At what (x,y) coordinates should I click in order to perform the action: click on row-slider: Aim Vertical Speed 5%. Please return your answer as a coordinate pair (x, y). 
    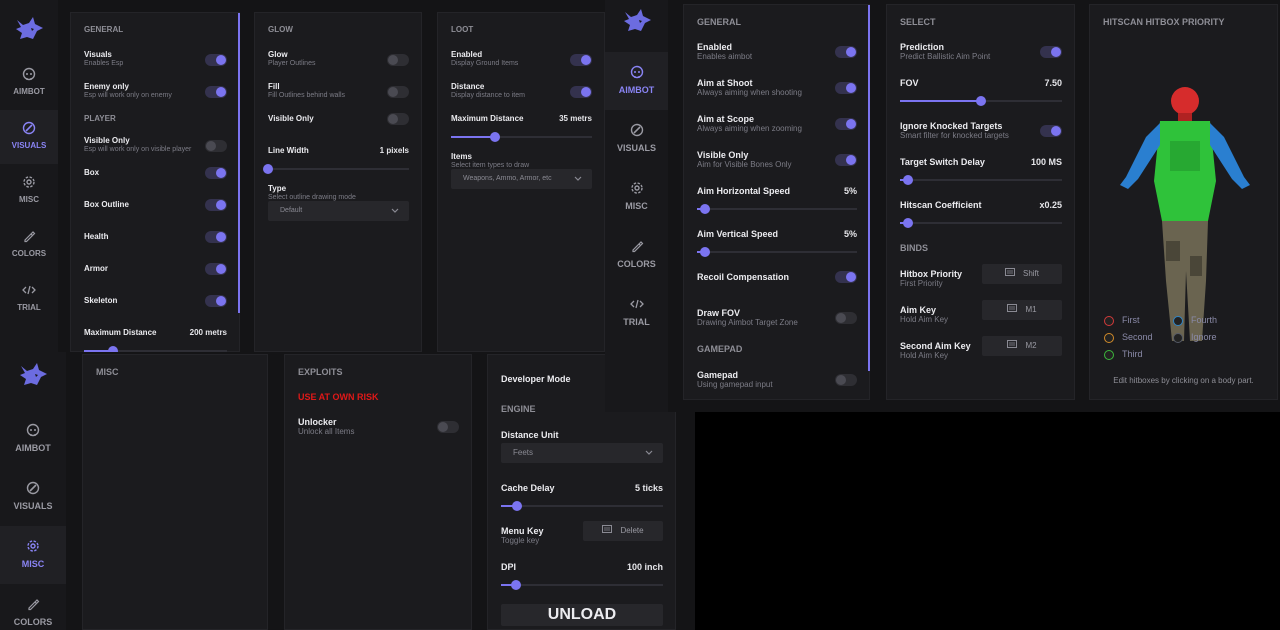
    Looking at the image, I should click on (777, 253).